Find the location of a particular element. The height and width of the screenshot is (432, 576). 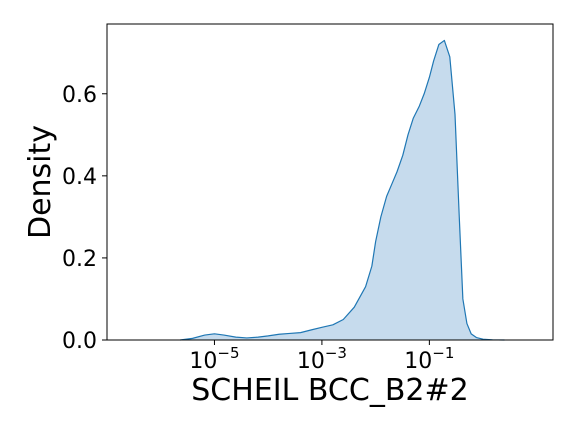

x-axis: 10⁻⁵ 10⁻³ 10⁻¹ is located at coordinates (321, 357).